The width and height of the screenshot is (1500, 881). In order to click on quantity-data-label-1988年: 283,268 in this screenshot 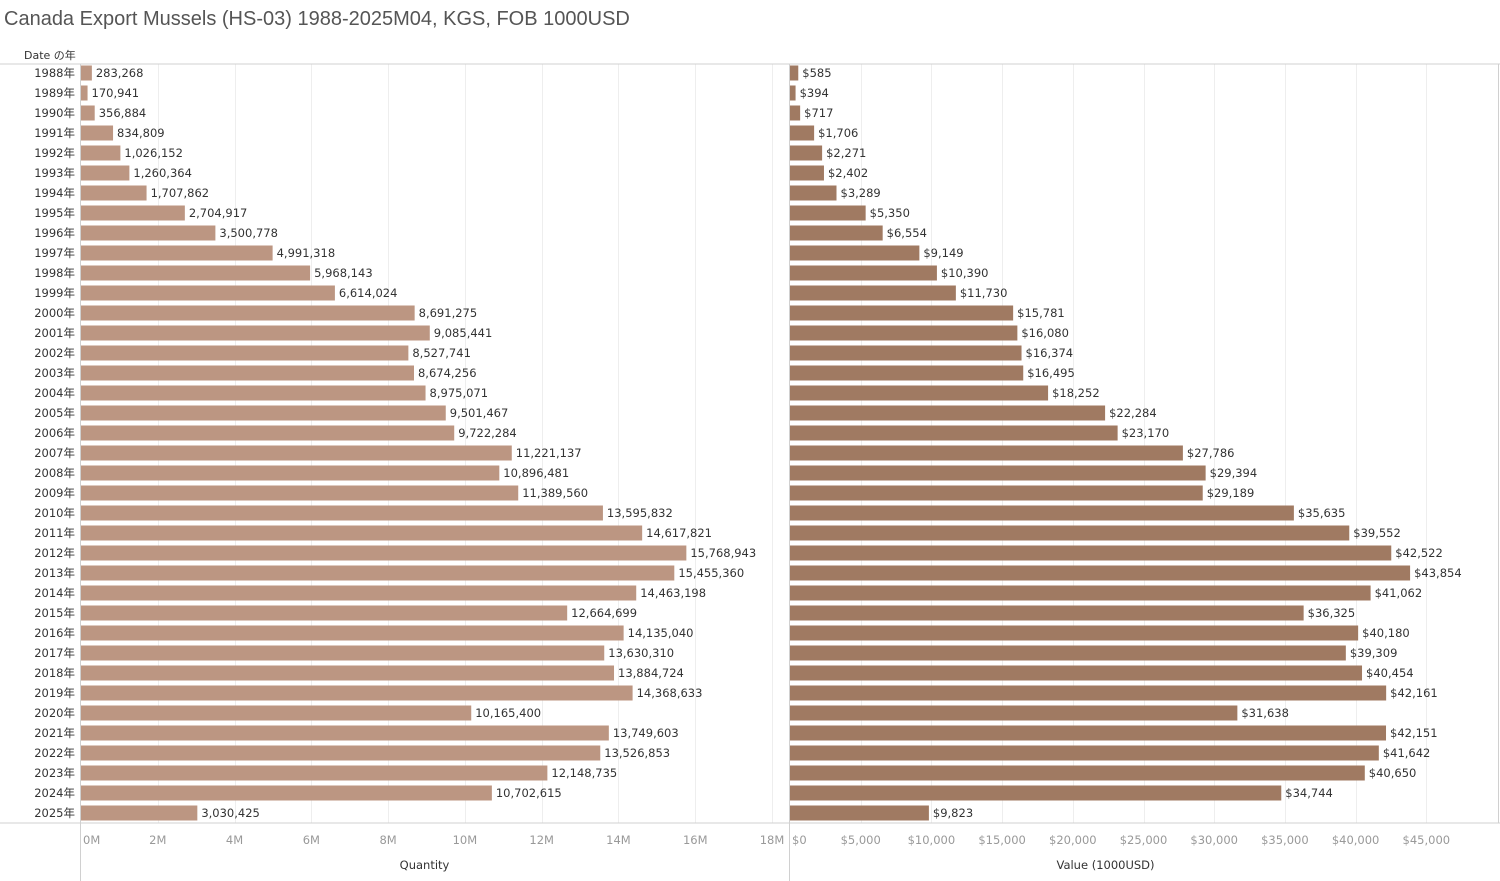, I will do `click(120, 73)`.